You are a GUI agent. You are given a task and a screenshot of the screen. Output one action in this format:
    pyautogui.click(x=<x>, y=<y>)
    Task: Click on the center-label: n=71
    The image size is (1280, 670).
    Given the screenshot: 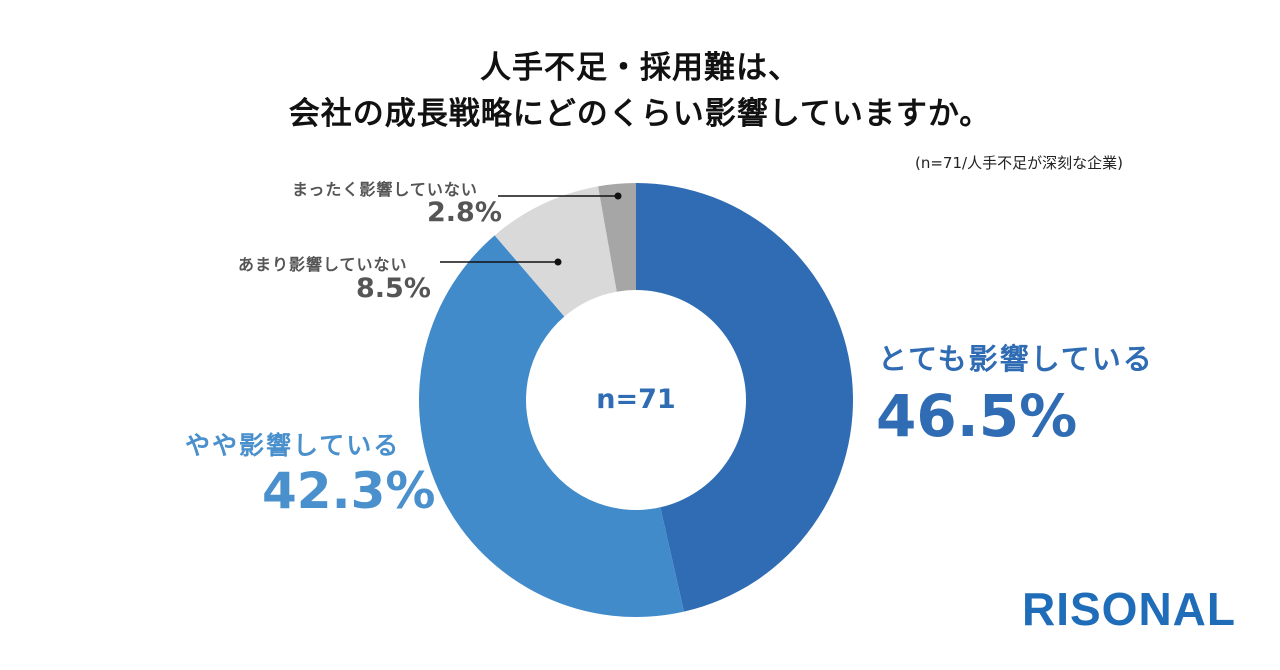 What is the action you would take?
    pyautogui.click(x=636, y=399)
    